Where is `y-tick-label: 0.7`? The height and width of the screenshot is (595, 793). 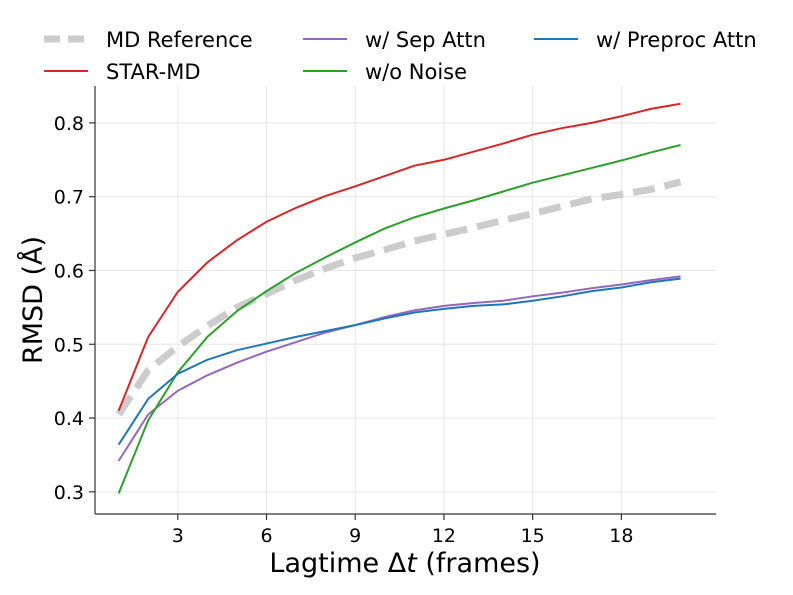 y-tick-label: 0.7 is located at coordinates (69, 198).